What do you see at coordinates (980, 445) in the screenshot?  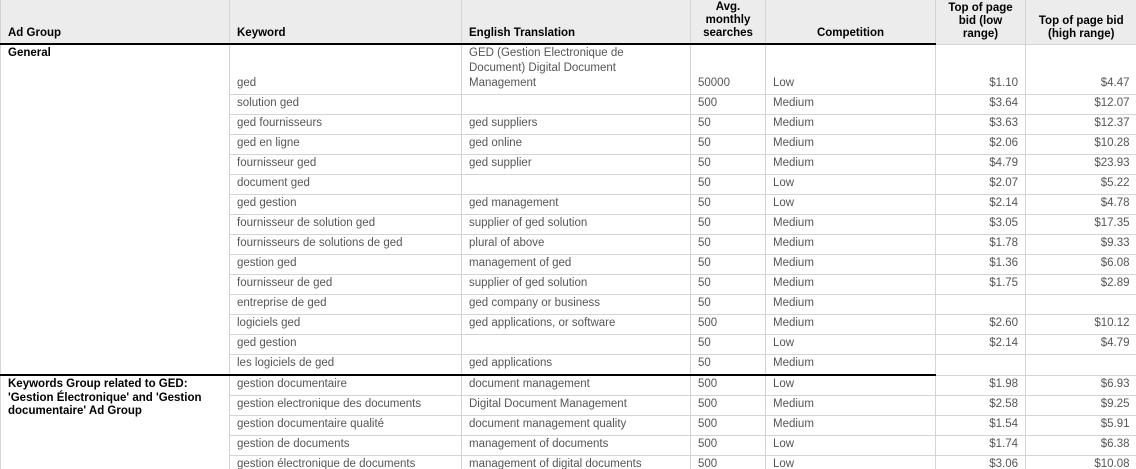 I see `bid-low-cell: $1.74` at bounding box center [980, 445].